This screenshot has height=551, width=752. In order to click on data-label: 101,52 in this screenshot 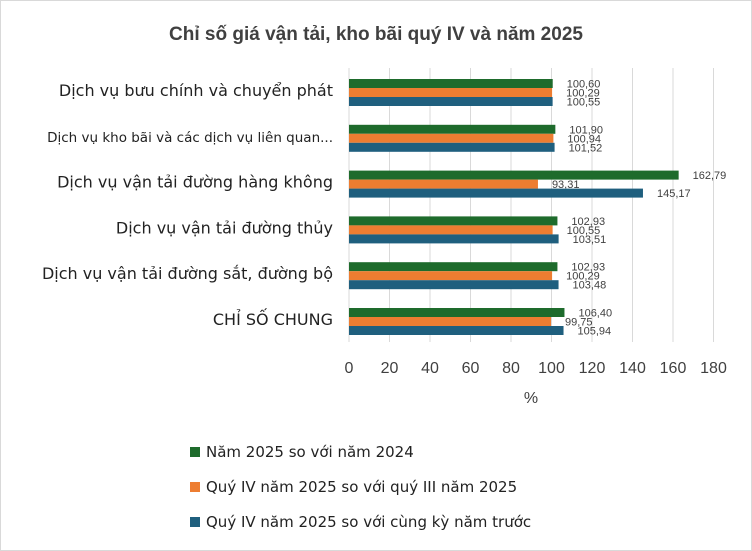, I will do `click(586, 148)`.